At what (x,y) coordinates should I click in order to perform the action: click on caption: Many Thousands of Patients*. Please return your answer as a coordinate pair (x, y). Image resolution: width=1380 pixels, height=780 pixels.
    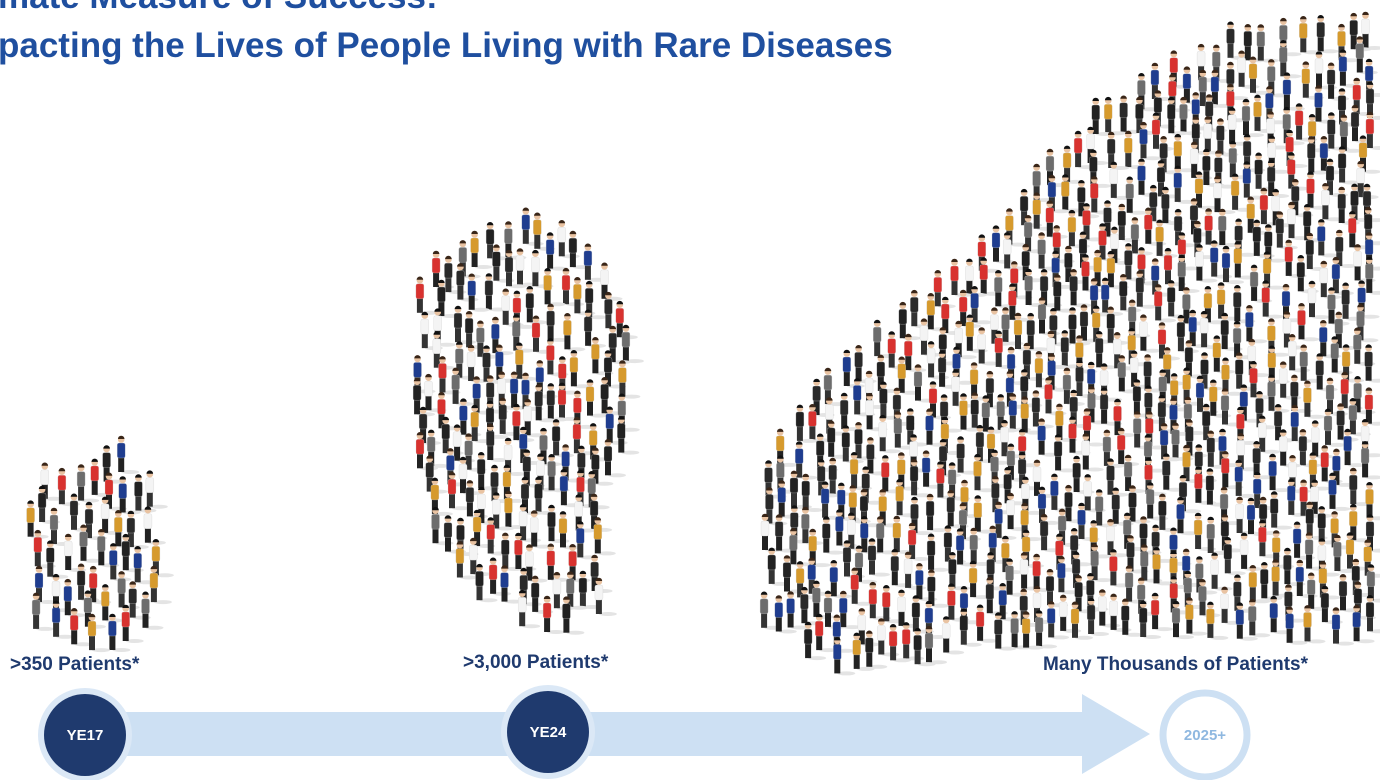
    Looking at the image, I should click on (1176, 664).